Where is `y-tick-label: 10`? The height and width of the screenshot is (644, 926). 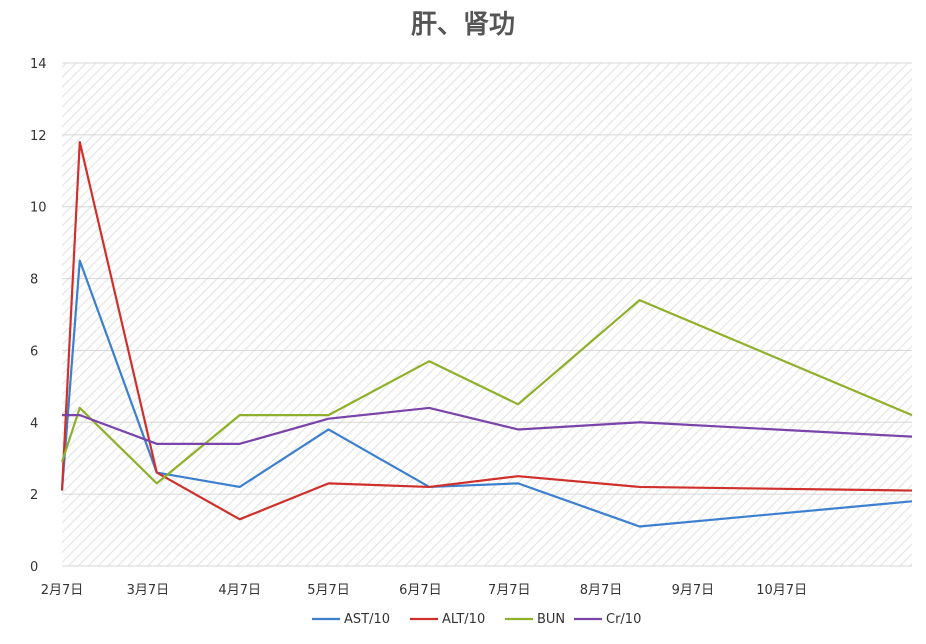
y-tick-label: 10 is located at coordinates (38, 208).